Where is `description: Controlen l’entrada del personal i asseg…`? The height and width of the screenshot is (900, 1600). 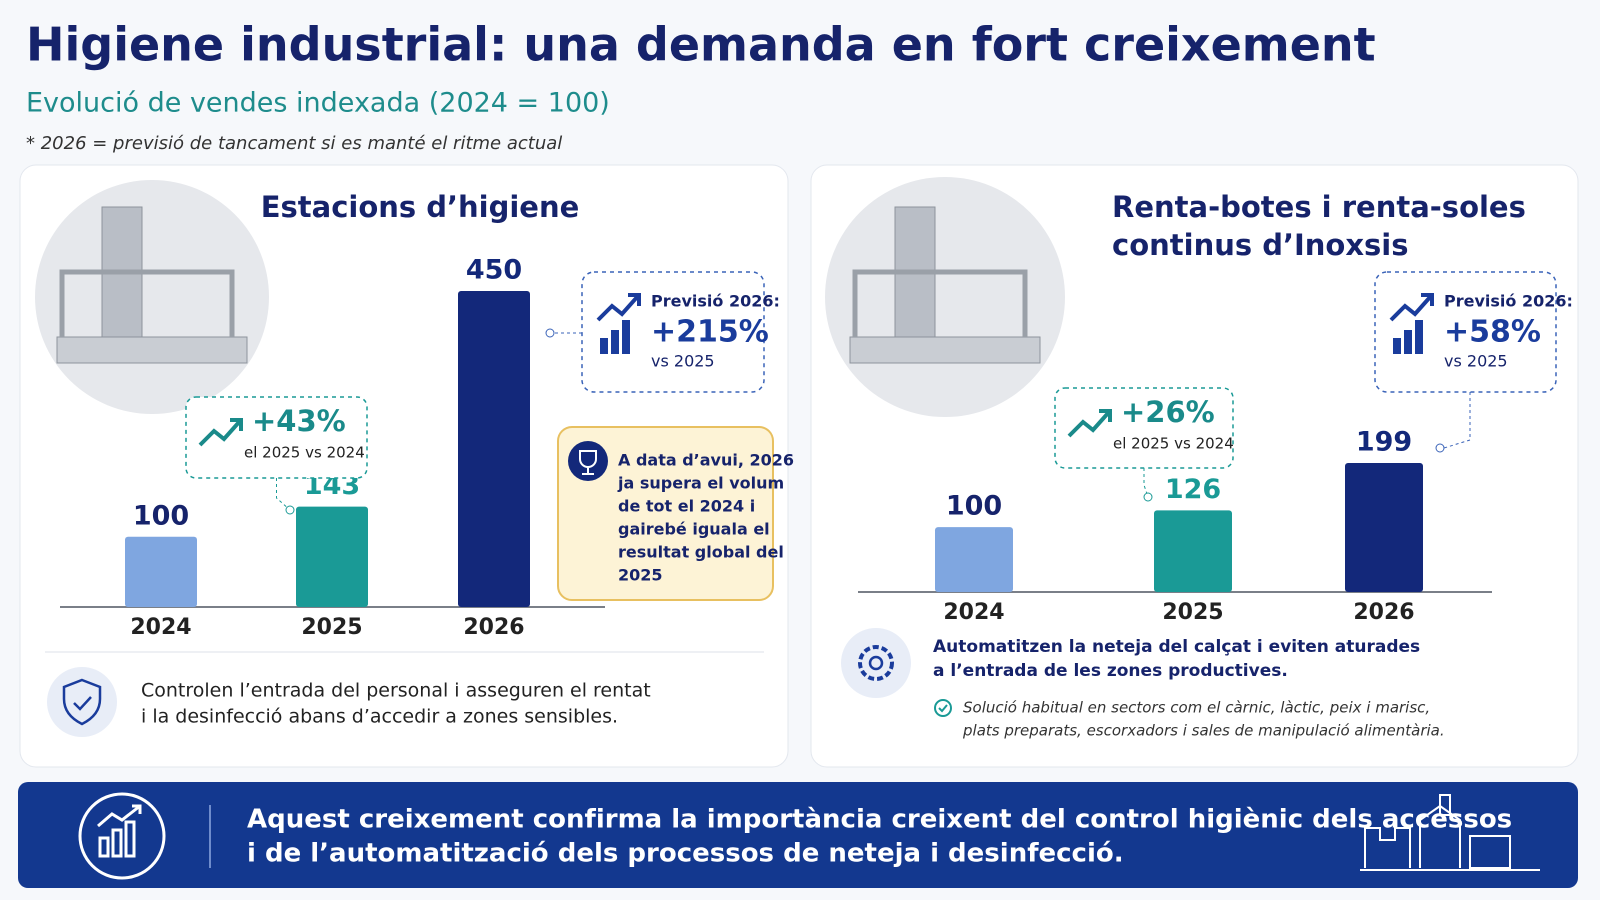
description: Controlen l’entrada del personal i asseg… is located at coordinates (396, 691).